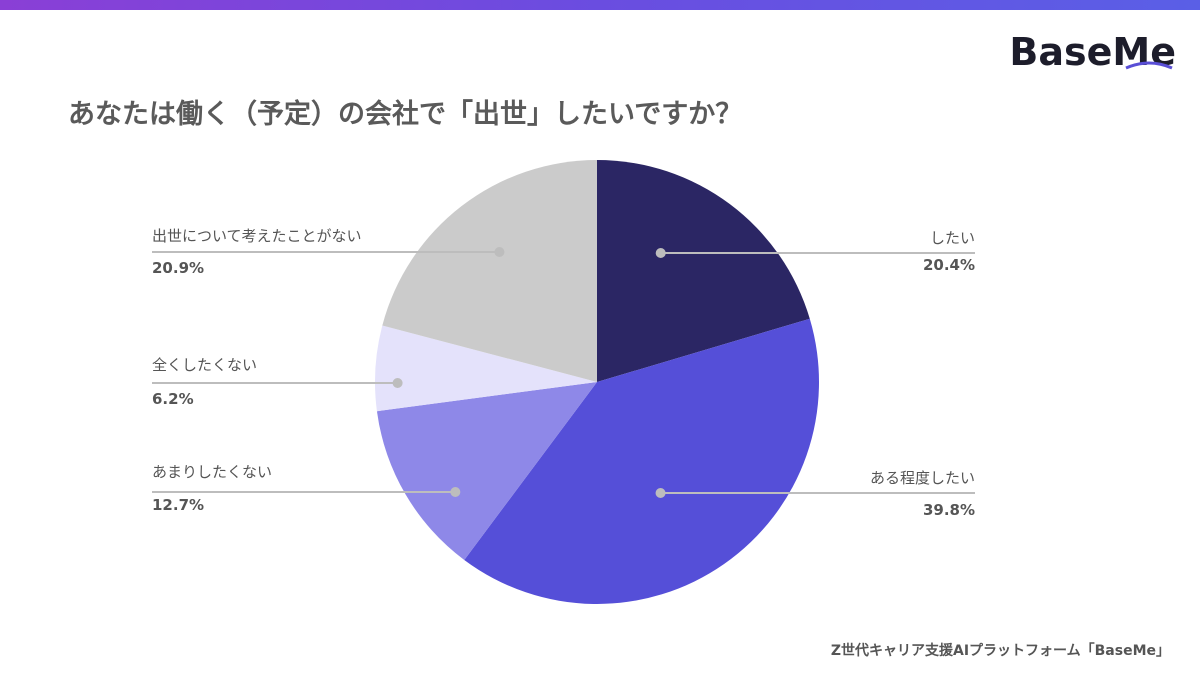  Describe the element at coordinates (257, 236) in the screenshot. I see `slice-label: 出世について考えたことがない` at that location.